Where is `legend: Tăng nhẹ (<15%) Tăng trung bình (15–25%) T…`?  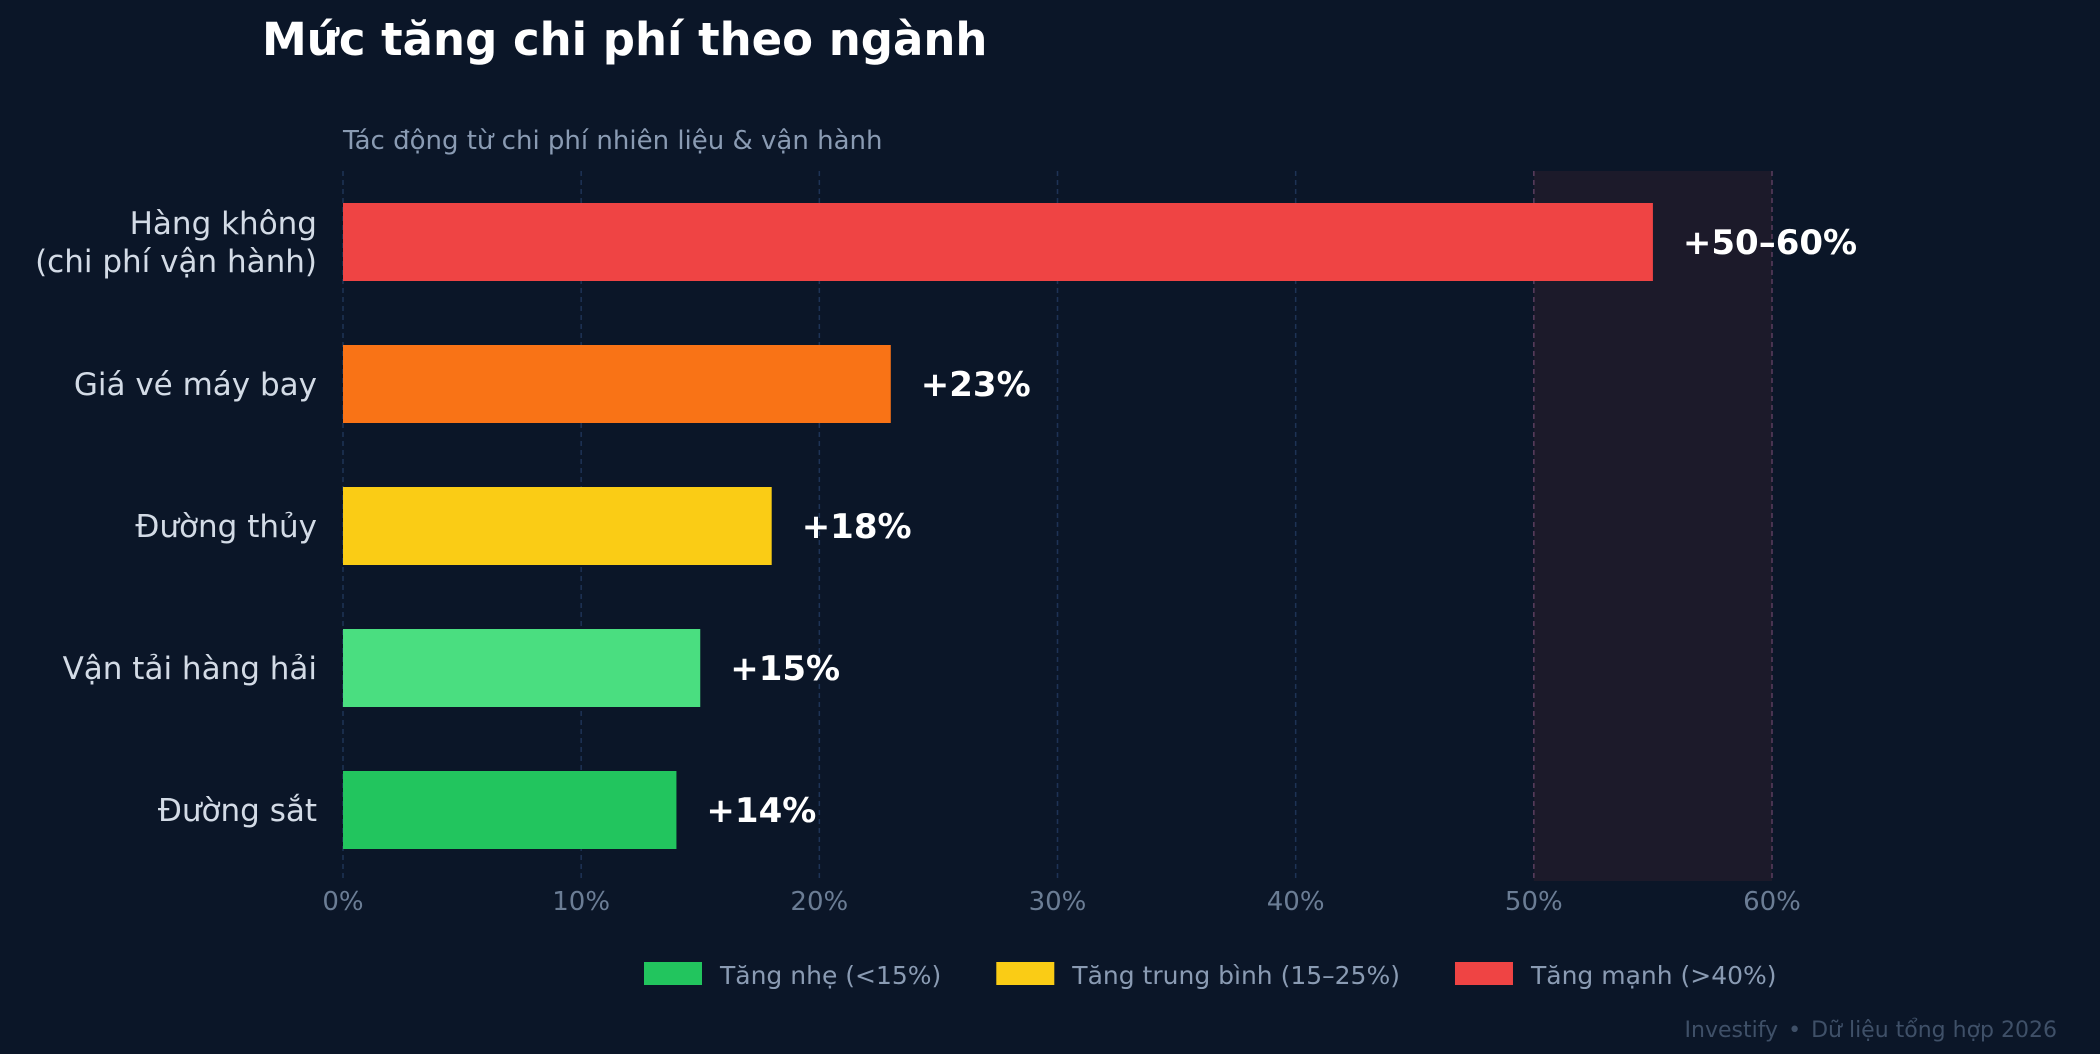
legend: Tăng nhẹ (<15%) Tăng trung bình (15–25%) T… is located at coordinates (1210, 975).